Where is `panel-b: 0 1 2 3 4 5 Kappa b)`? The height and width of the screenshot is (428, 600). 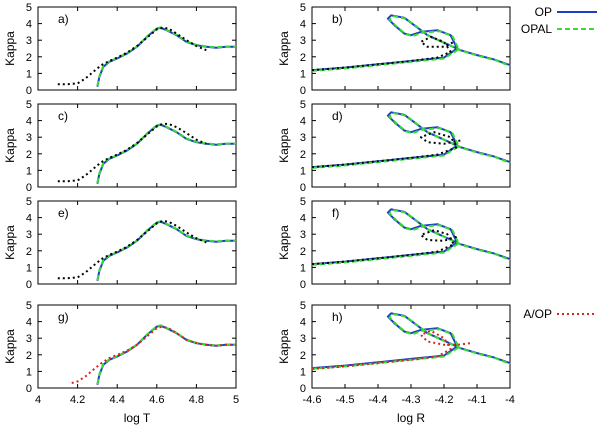
panel-b: 0 1 2 3 4 5 Kappa b) is located at coordinates (394, 49).